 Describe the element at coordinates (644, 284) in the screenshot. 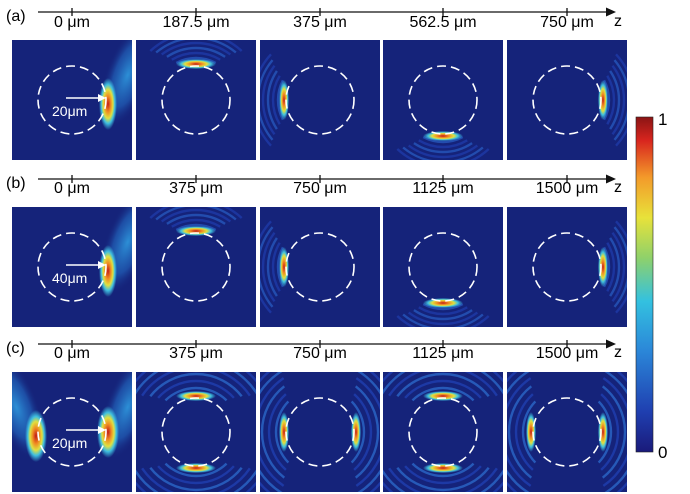

I see `colorbar-gradient` at that location.